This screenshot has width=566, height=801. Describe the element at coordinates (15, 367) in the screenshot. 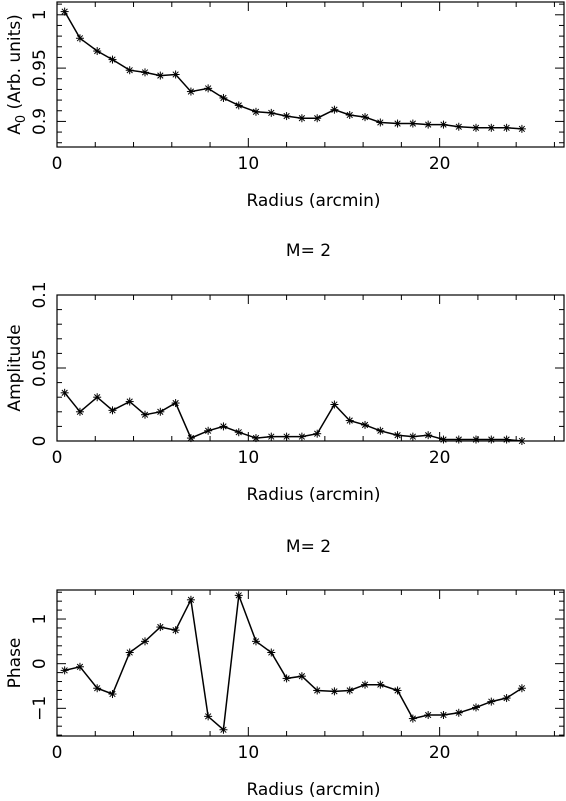

I see `y-axis-label: Amplitude` at that location.